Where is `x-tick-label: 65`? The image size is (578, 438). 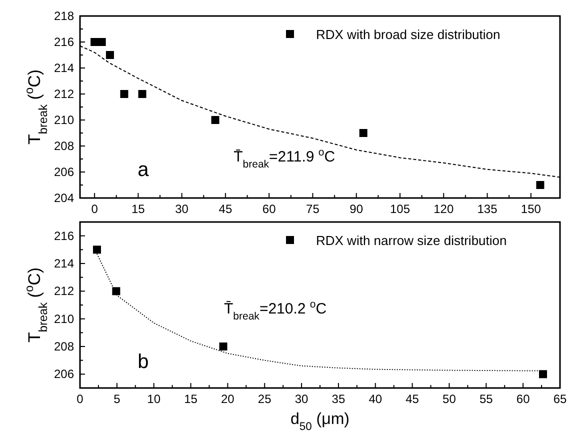
x-tick-label: 65 is located at coordinates (560, 399).